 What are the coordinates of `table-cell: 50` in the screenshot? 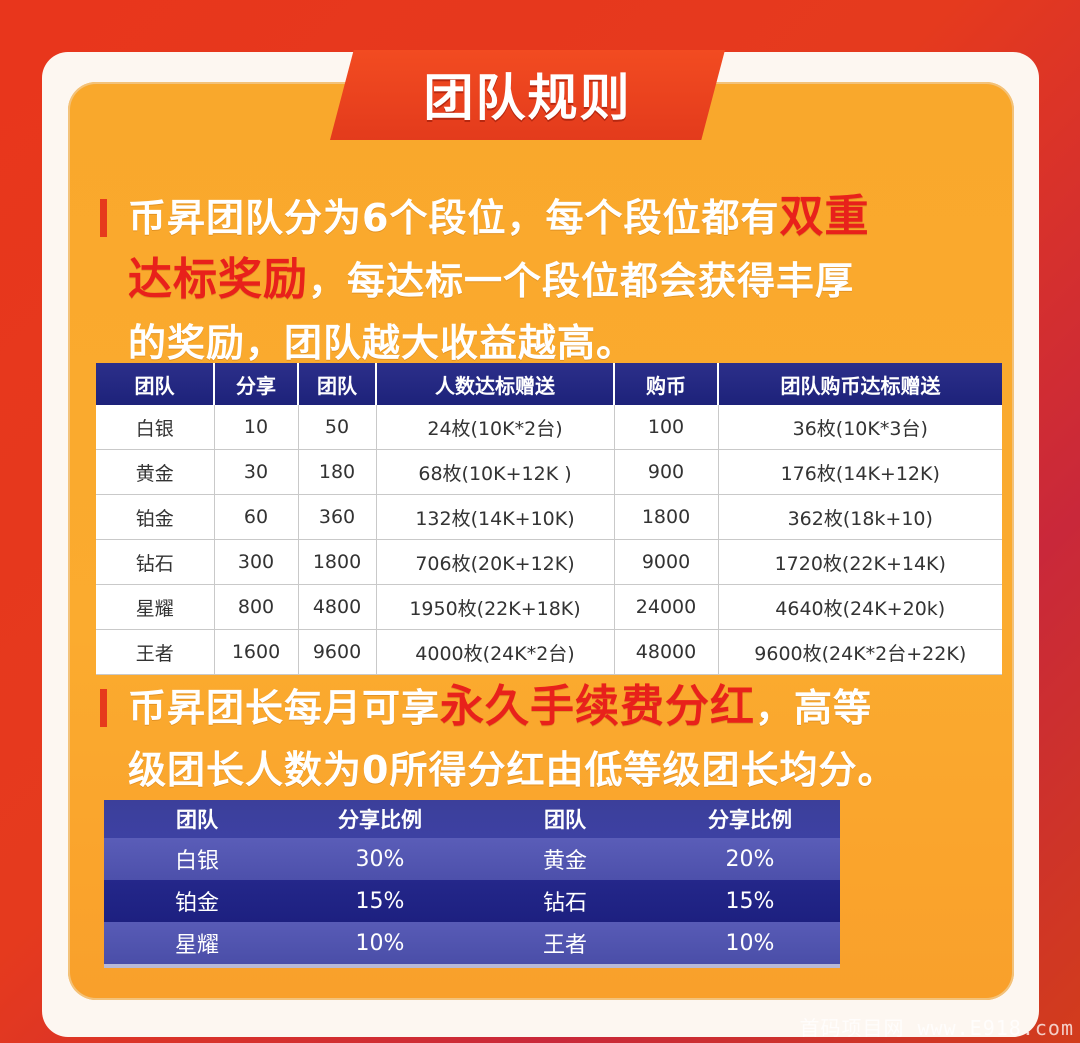 It's located at (337, 427).